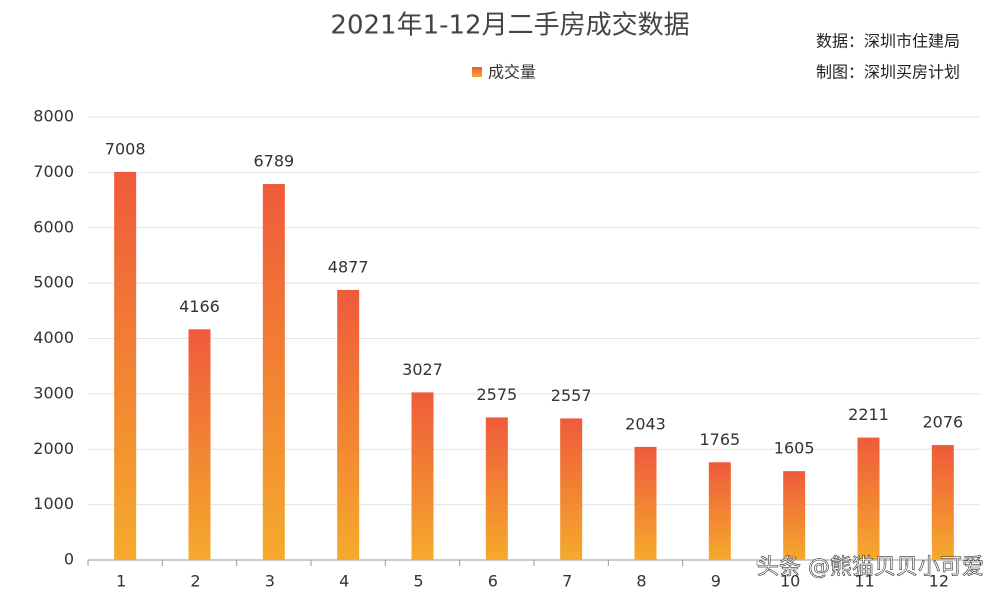 This screenshot has width=1000, height=597. What do you see at coordinates (496, 394) in the screenshot?
I see `value-label: 2575` at bounding box center [496, 394].